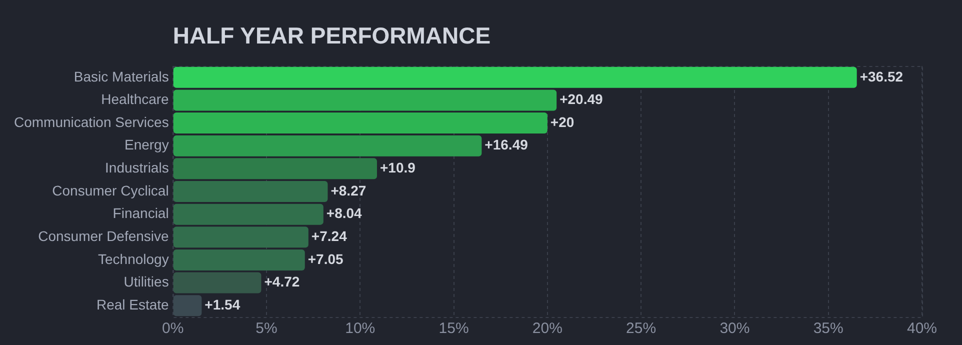 The width and height of the screenshot is (962, 345). Describe the element at coordinates (133, 304) in the screenshot. I see `y-tick-label: Real Estate` at that location.